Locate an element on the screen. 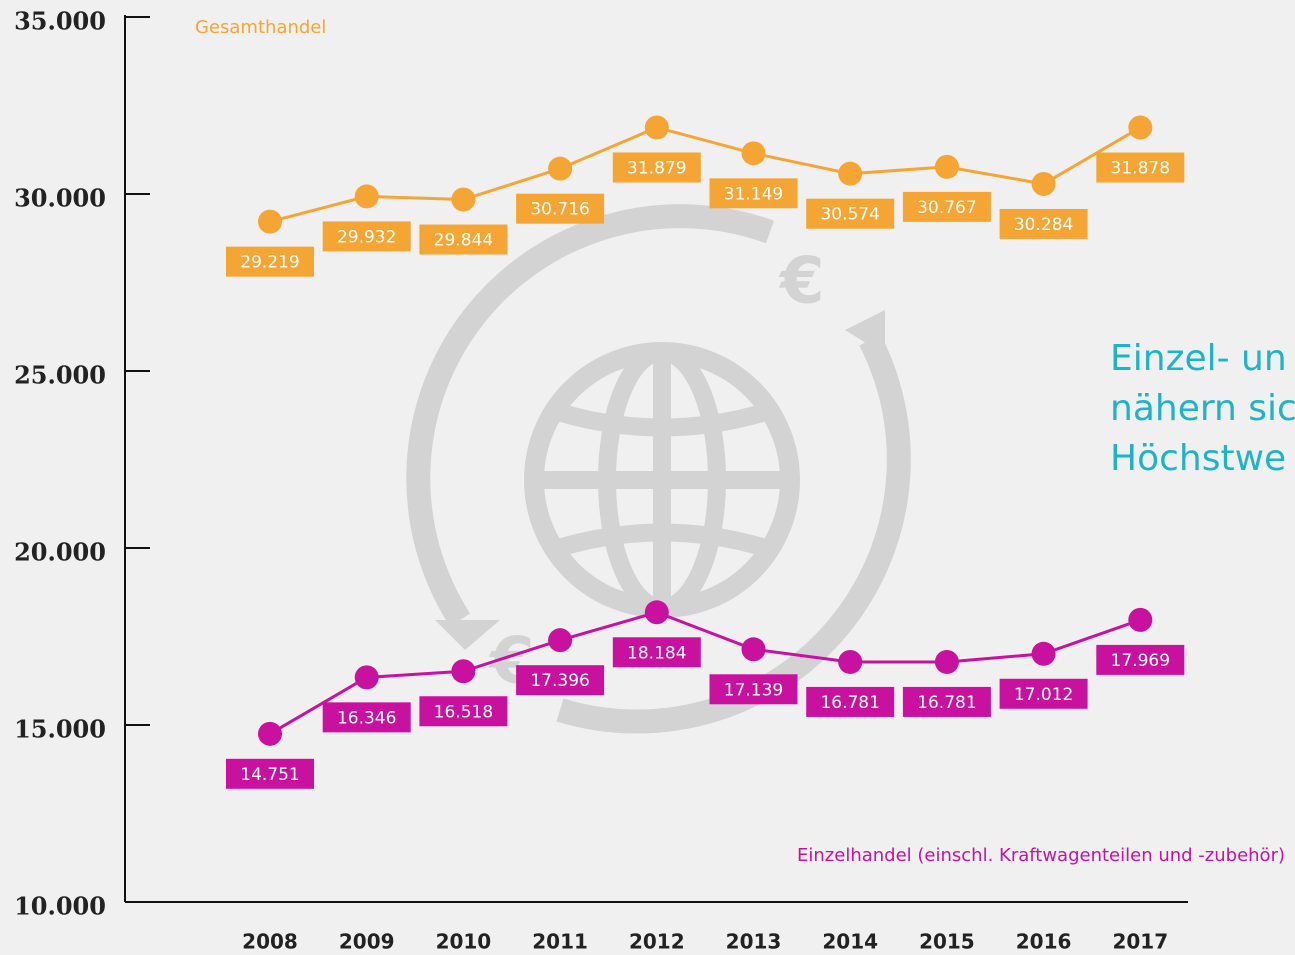 This screenshot has width=1295, height=955. value-label: 30.574 is located at coordinates (849, 215).